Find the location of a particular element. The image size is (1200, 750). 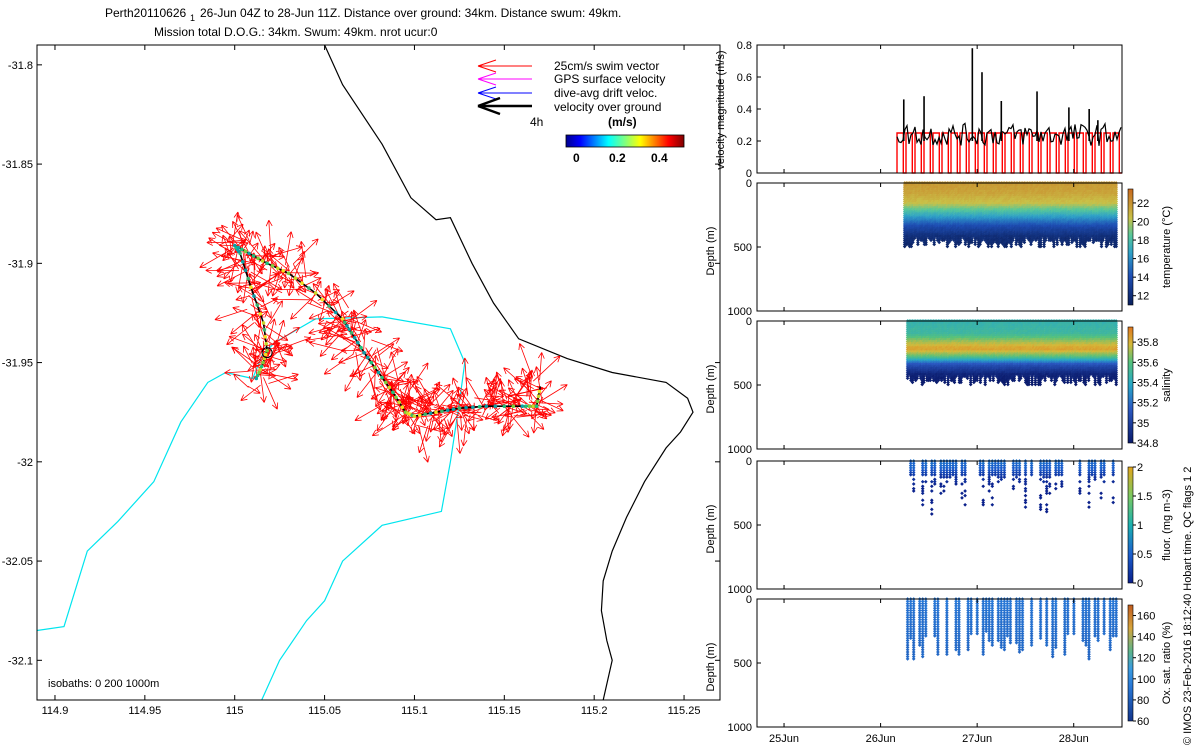

legend-gps-label: GPS surface velocity is located at coordinates (609, 79).